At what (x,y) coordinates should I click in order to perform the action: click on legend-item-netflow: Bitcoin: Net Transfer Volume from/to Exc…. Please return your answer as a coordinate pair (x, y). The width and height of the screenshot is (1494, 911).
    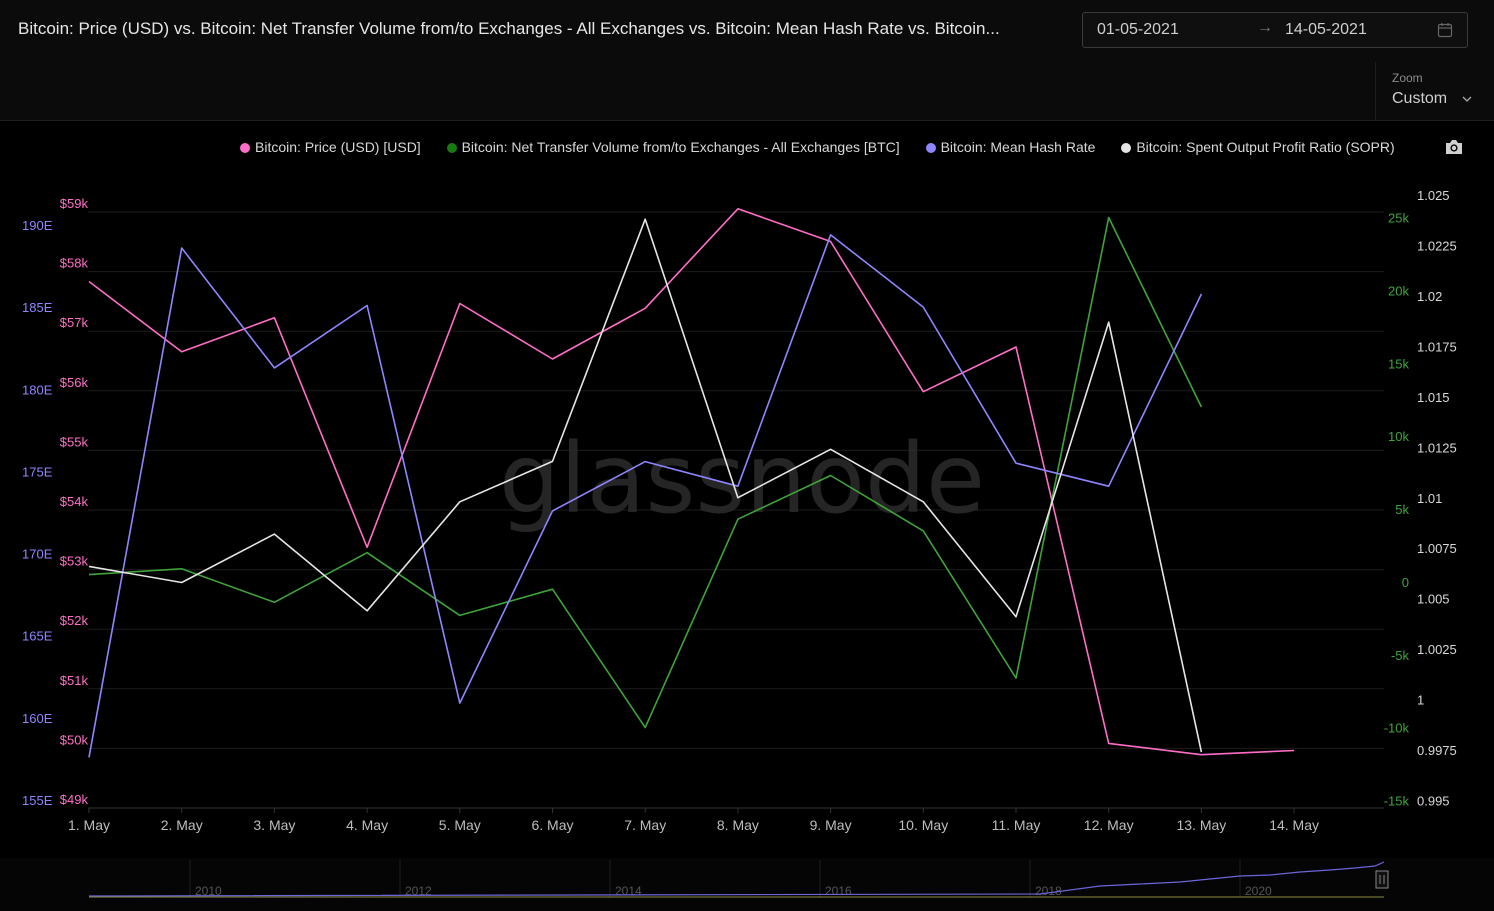
    Looking at the image, I should click on (673, 147).